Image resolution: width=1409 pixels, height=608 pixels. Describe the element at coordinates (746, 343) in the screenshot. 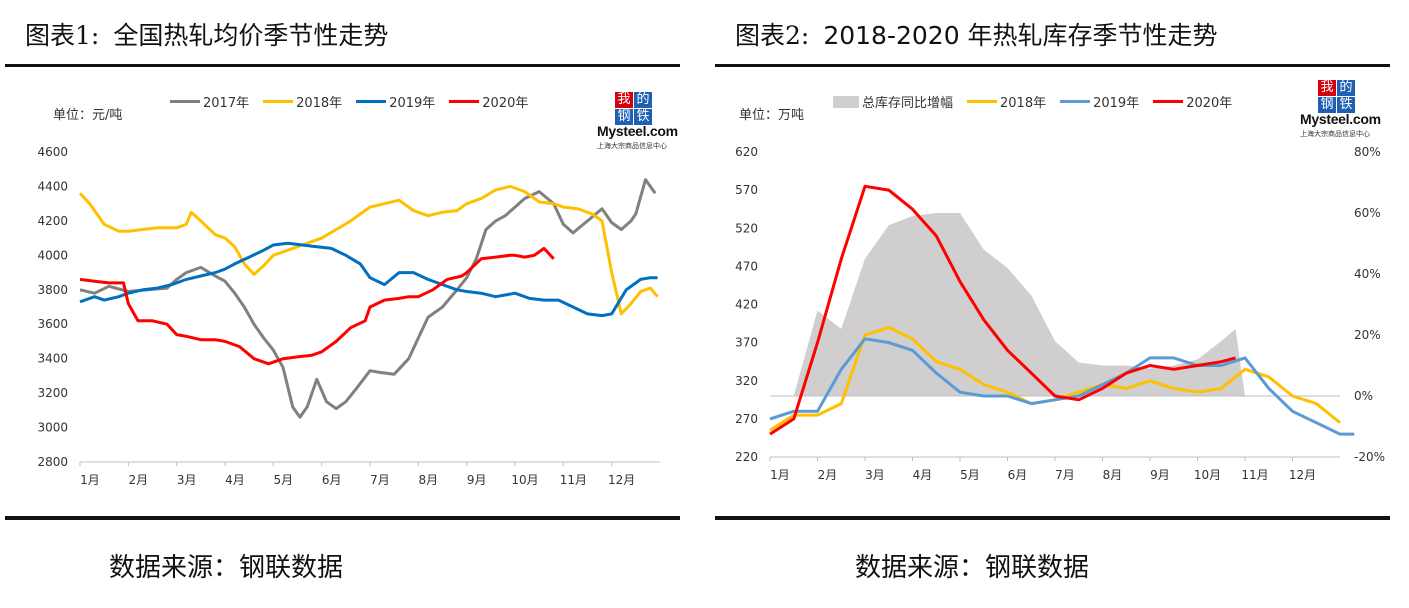

I see `y-tick-label: 370` at that location.